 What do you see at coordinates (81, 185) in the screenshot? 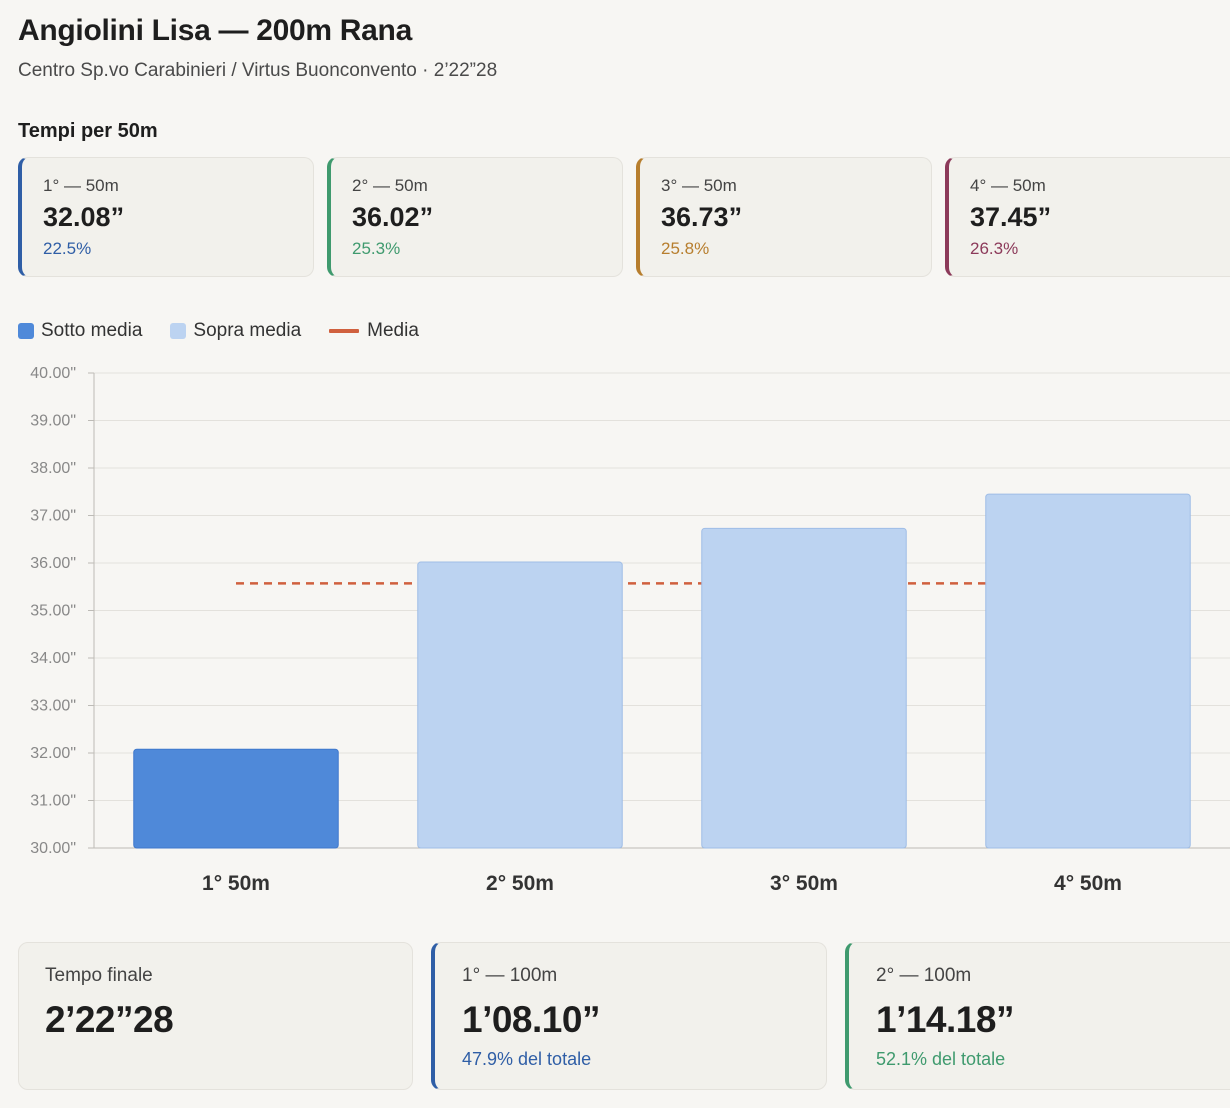
I see `split-label: 1° — 50m` at bounding box center [81, 185].